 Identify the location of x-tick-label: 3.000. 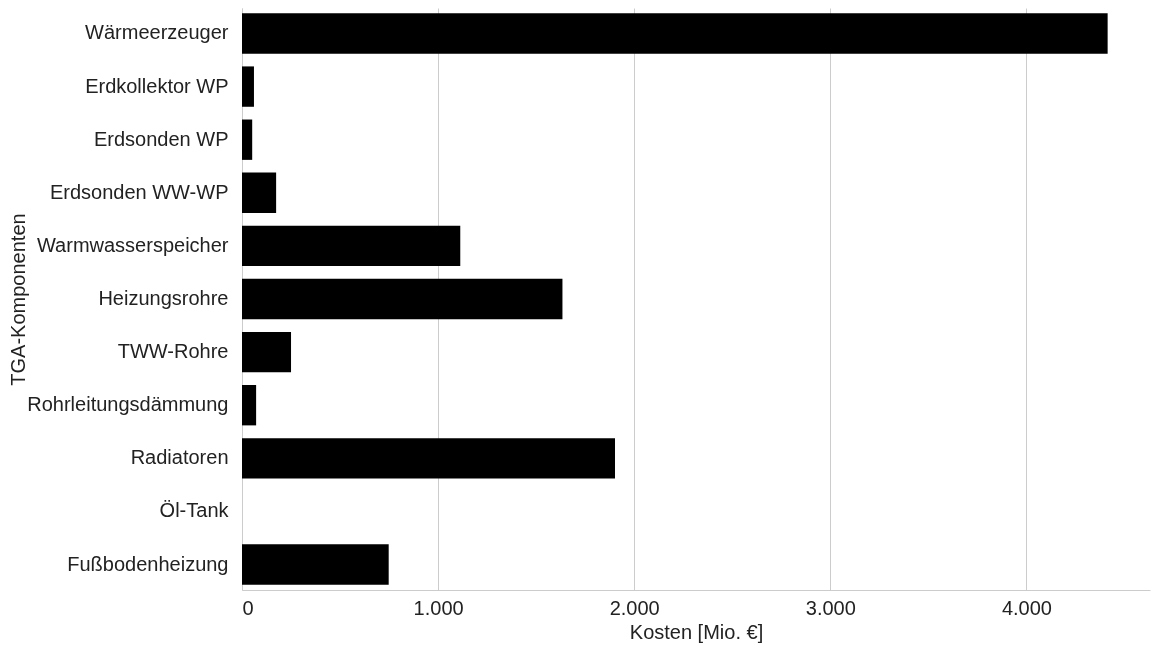
(830, 607).